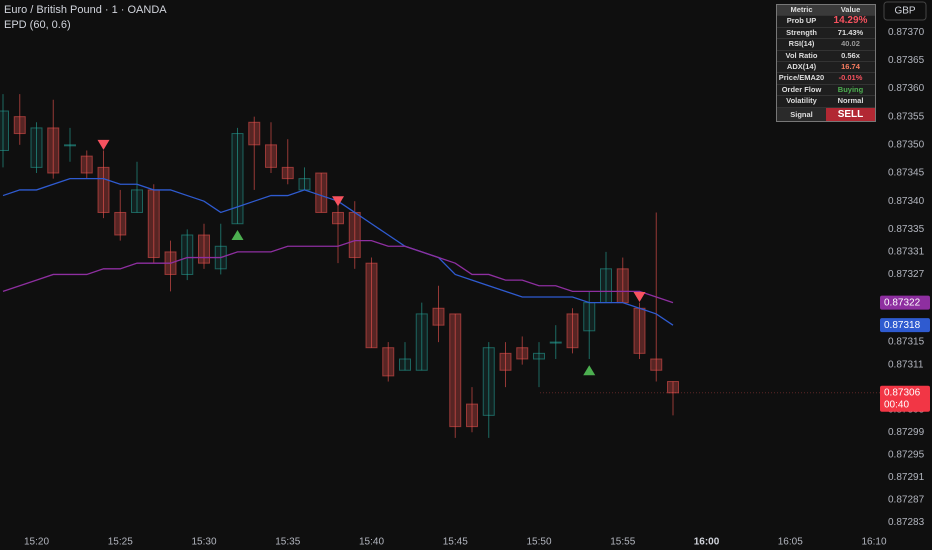 The width and height of the screenshot is (932, 550). Describe the element at coordinates (801, 66) in the screenshot. I see `table-cell: ADX(14)` at that location.